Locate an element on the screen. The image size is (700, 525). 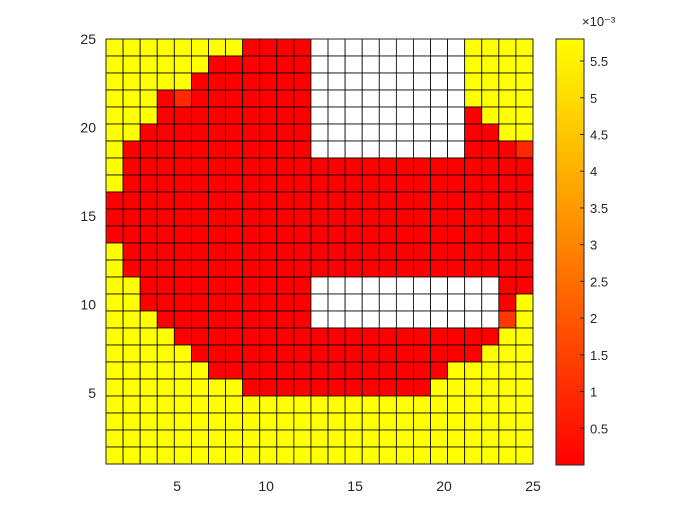
y-tick-label: 20 is located at coordinates (88, 128).